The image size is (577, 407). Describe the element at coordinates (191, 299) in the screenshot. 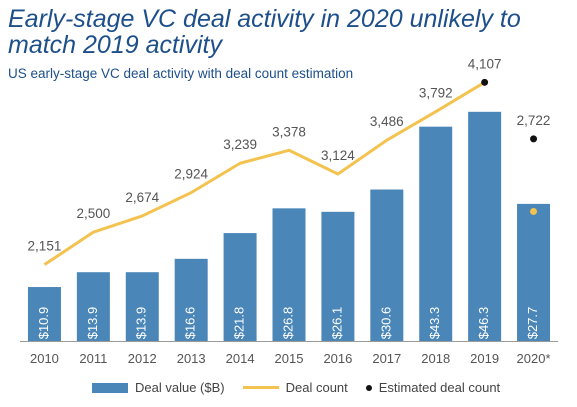

I see `bar-2013` at that location.